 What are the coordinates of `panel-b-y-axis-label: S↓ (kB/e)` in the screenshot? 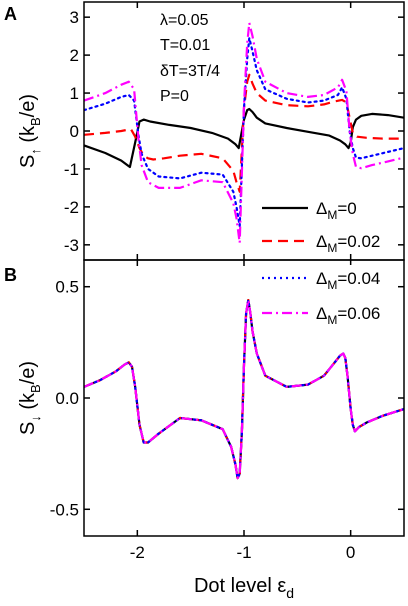 It's located at (30, 398).